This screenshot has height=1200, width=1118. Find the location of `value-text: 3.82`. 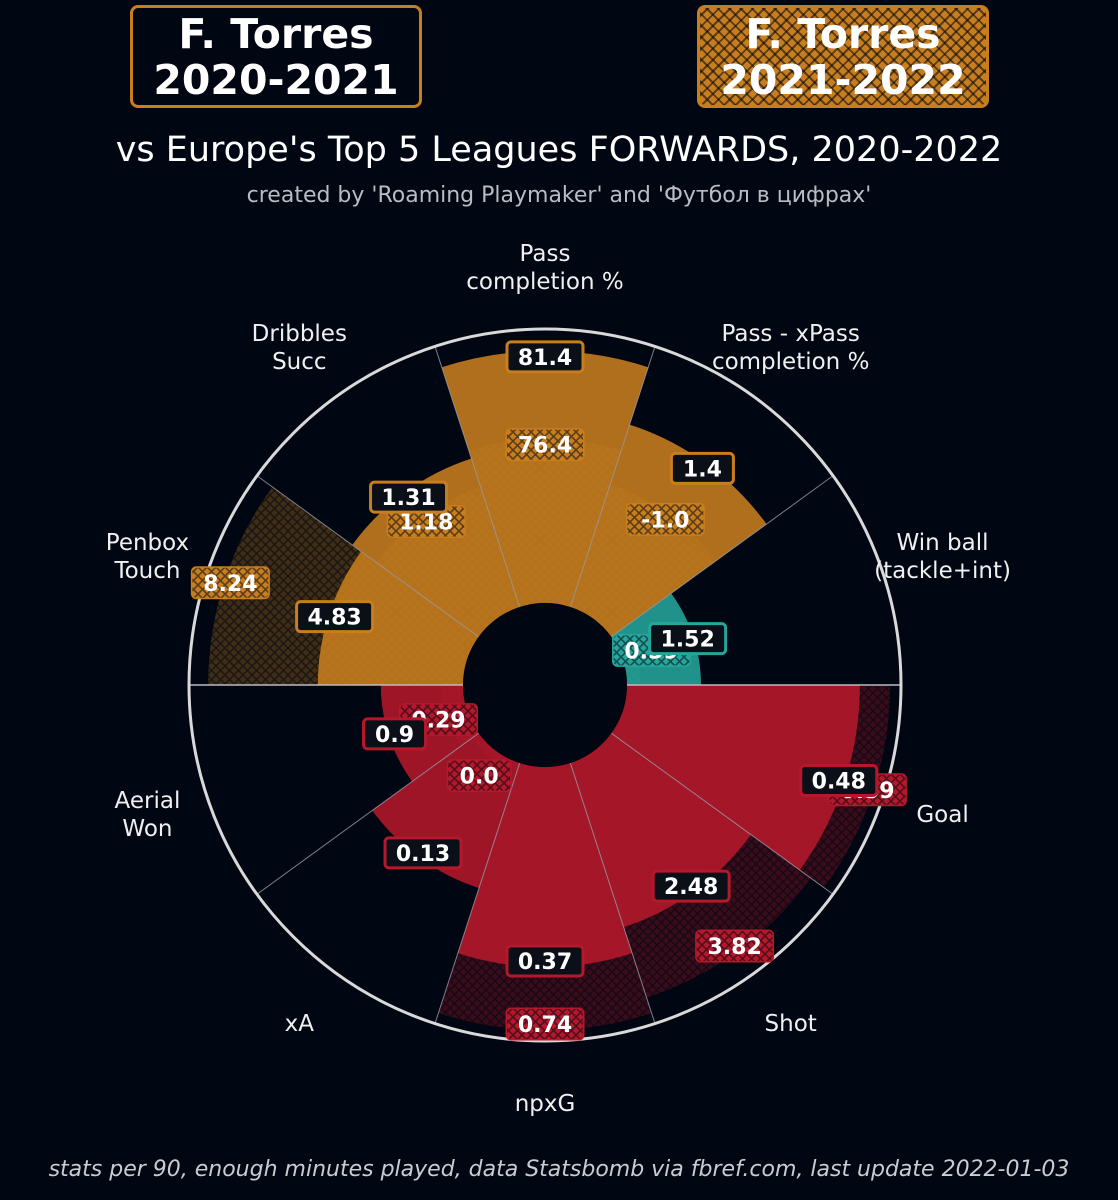

value-text: 3.82 is located at coordinates (734, 947).